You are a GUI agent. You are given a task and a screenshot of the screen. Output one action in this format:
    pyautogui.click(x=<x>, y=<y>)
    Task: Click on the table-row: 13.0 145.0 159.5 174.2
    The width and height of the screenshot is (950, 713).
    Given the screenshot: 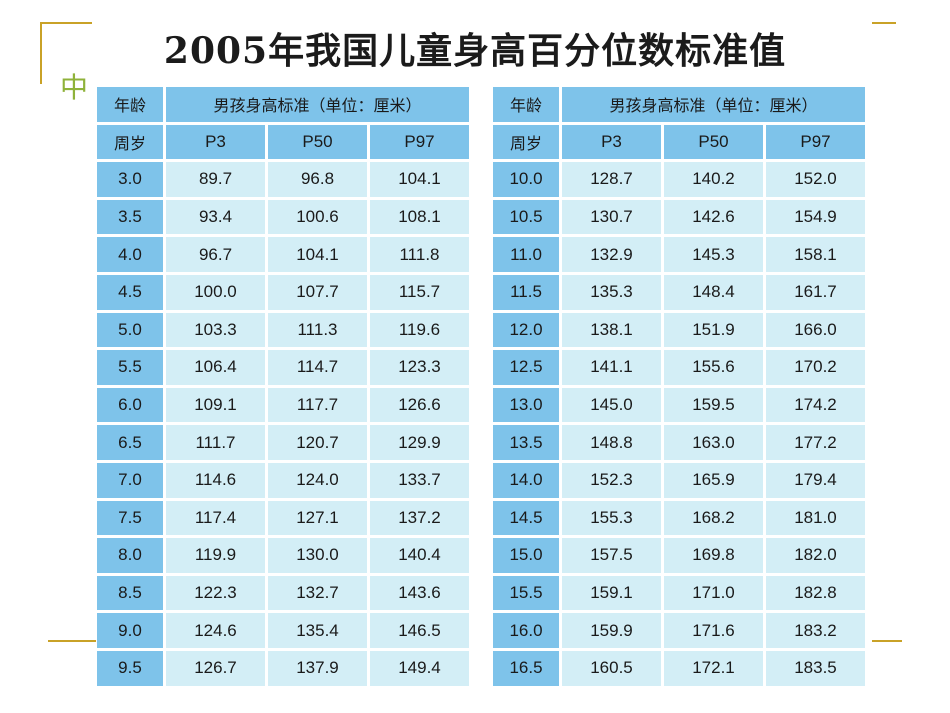 What is the action you would take?
    pyautogui.click(x=679, y=405)
    